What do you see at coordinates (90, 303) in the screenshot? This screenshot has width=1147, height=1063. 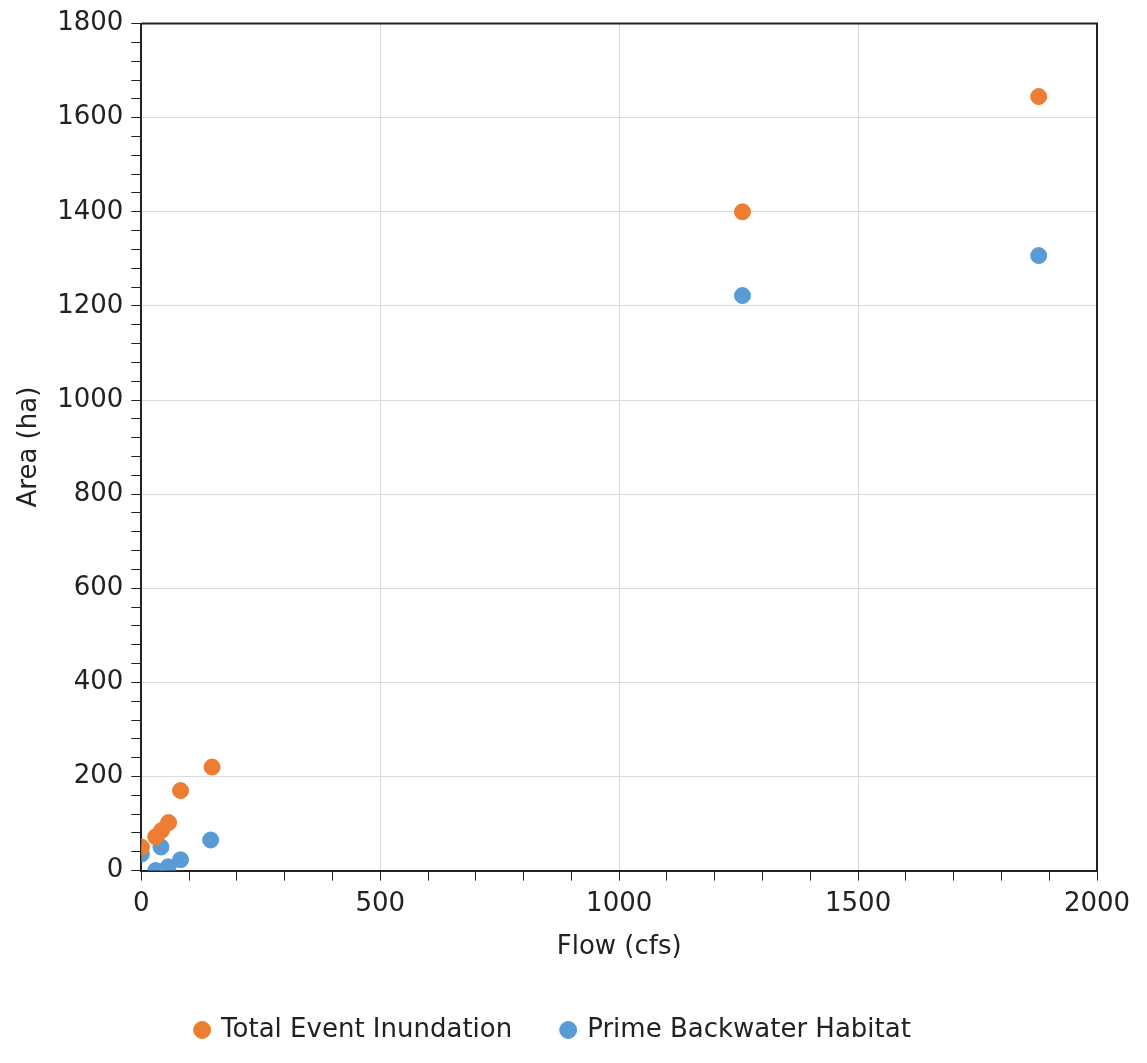 I see `y-tick-label: 1200` at bounding box center [90, 303].